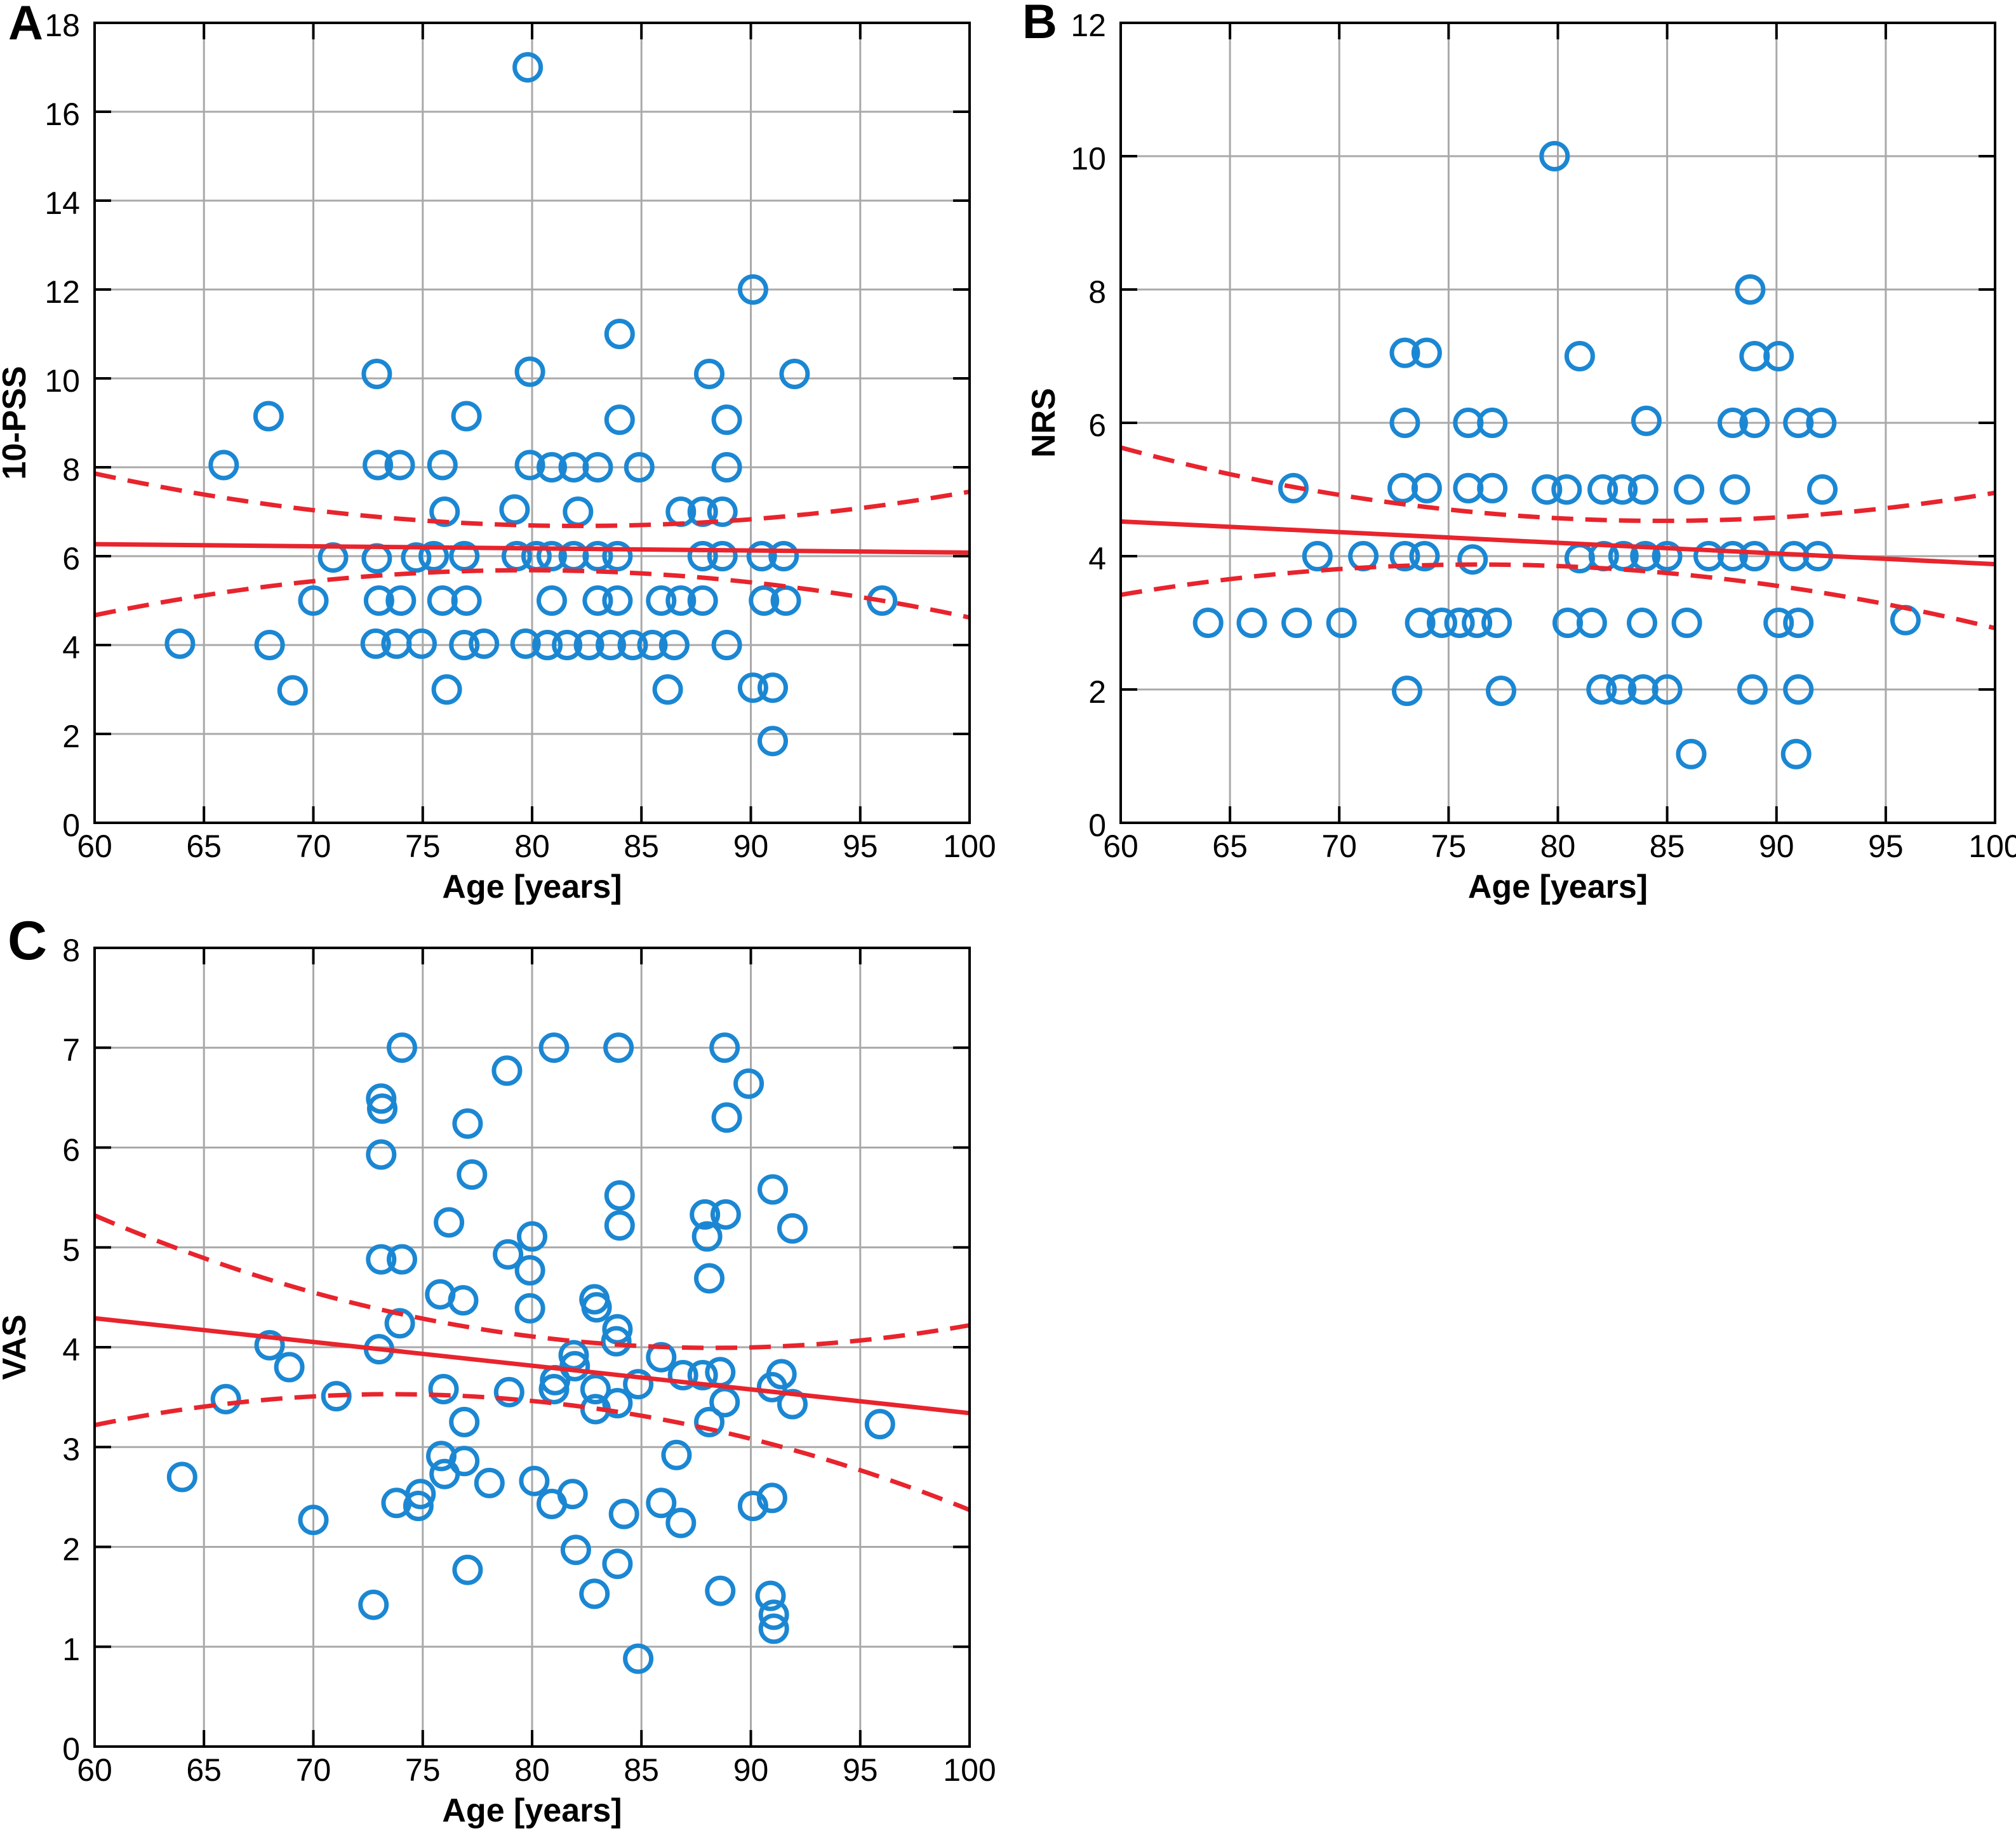 This screenshot has width=2016, height=1831. Describe the element at coordinates (25, 25) in the screenshot. I see `svg-text: A` at that location.